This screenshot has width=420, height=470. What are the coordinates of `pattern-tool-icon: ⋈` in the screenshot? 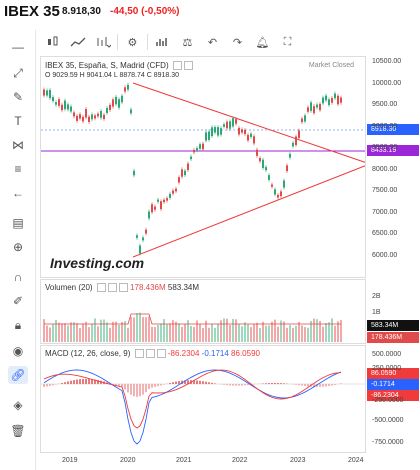 It's located at (18, 145).